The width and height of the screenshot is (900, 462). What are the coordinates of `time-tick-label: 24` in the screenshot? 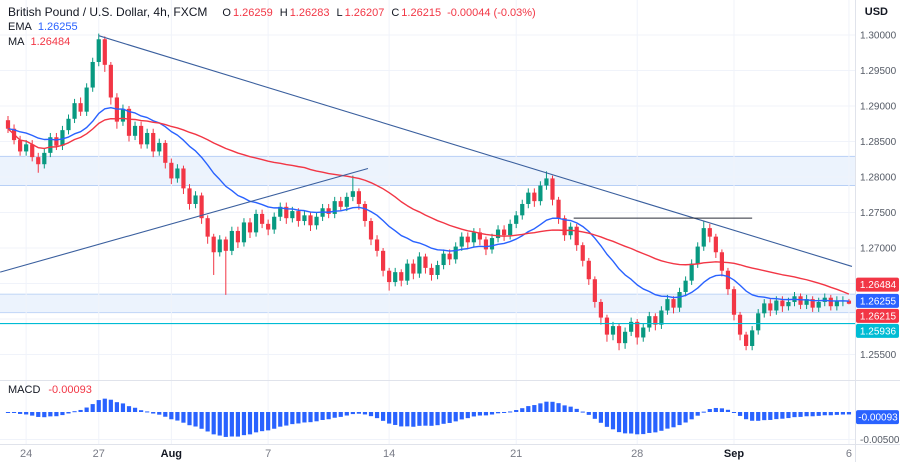 It's located at (26, 454).